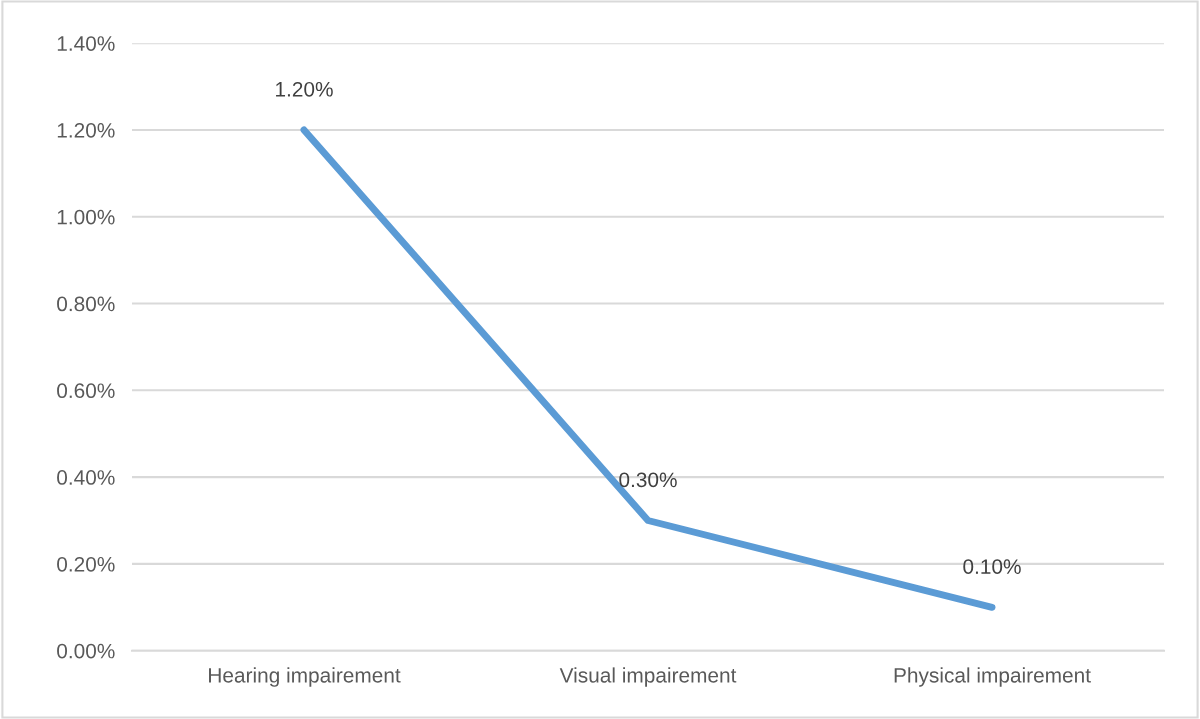  What do you see at coordinates (304, 89) in the screenshot?
I see `data-label: 1.20%` at bounding box center [304, 89].